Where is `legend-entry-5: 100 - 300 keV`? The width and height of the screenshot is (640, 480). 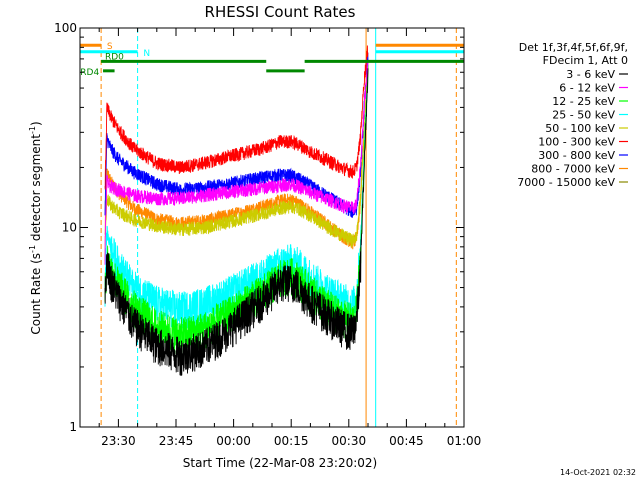
legend-entry-5: 100 - 300 keV is located at coordinates (576, 142).